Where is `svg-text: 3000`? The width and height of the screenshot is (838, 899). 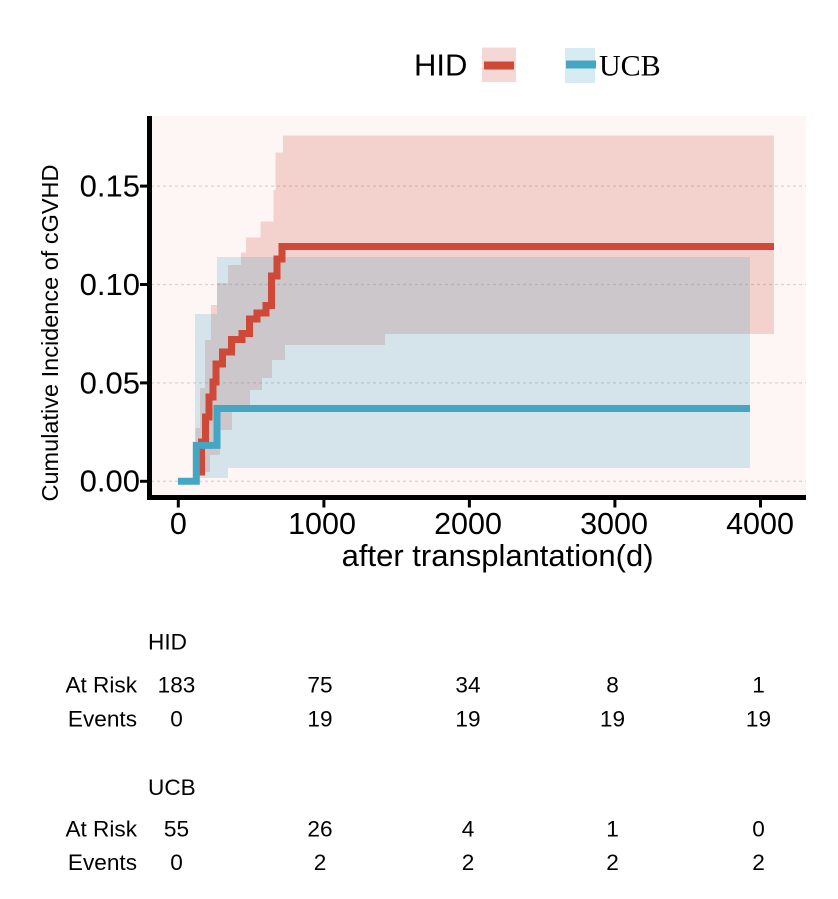 svg-text: 3000 is located at coordinates (614, 524).